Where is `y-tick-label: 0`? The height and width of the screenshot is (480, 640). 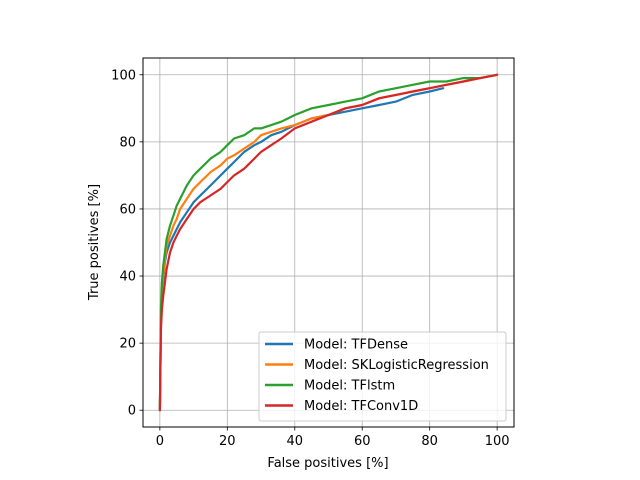
y-tick-label: 0 is located at coordinates (132, 411).